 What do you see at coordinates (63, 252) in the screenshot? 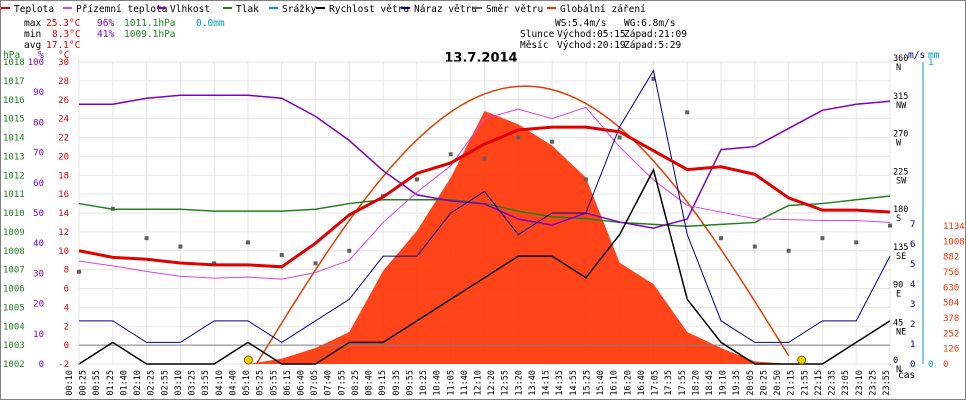
I see `y-tick-label: 10` at bounding box center [63, 252].